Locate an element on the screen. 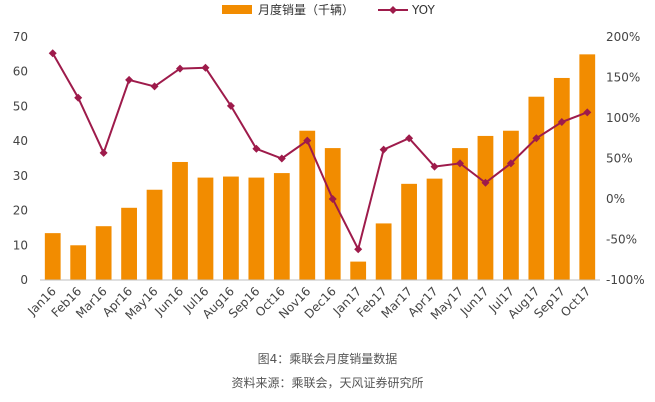 The height and width of the screenshot is (402, 655). y-right-tick-label: -100% is located at coordinates (625, 280).